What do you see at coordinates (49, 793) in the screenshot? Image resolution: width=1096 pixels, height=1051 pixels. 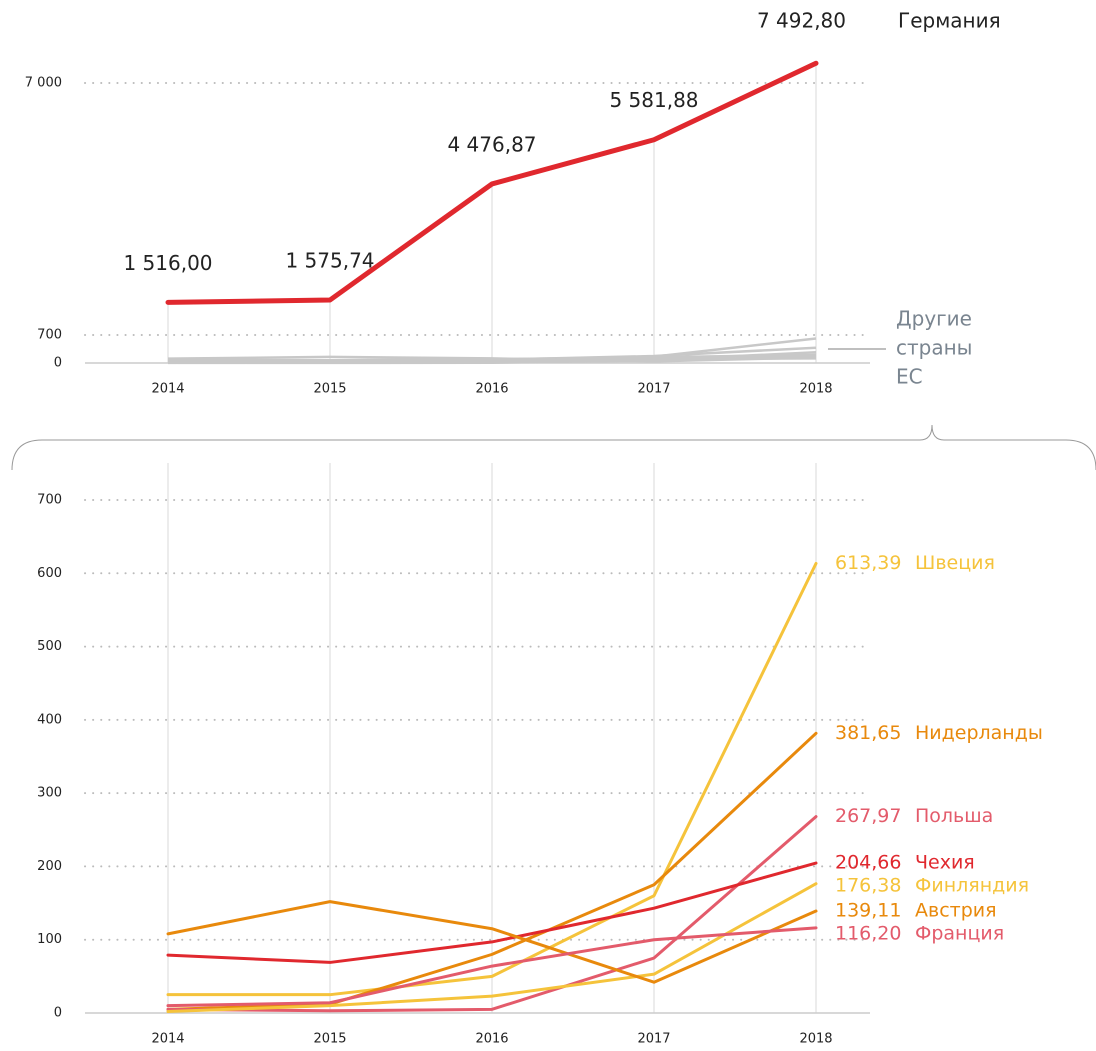 I see `y-tick-label: 300` at bounding box center [49, 793].